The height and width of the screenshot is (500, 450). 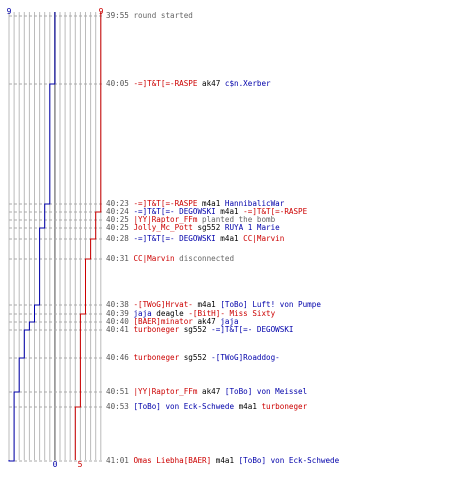 I want to click on event-text-part: HannibalicWar, so click(x=254, y=203).